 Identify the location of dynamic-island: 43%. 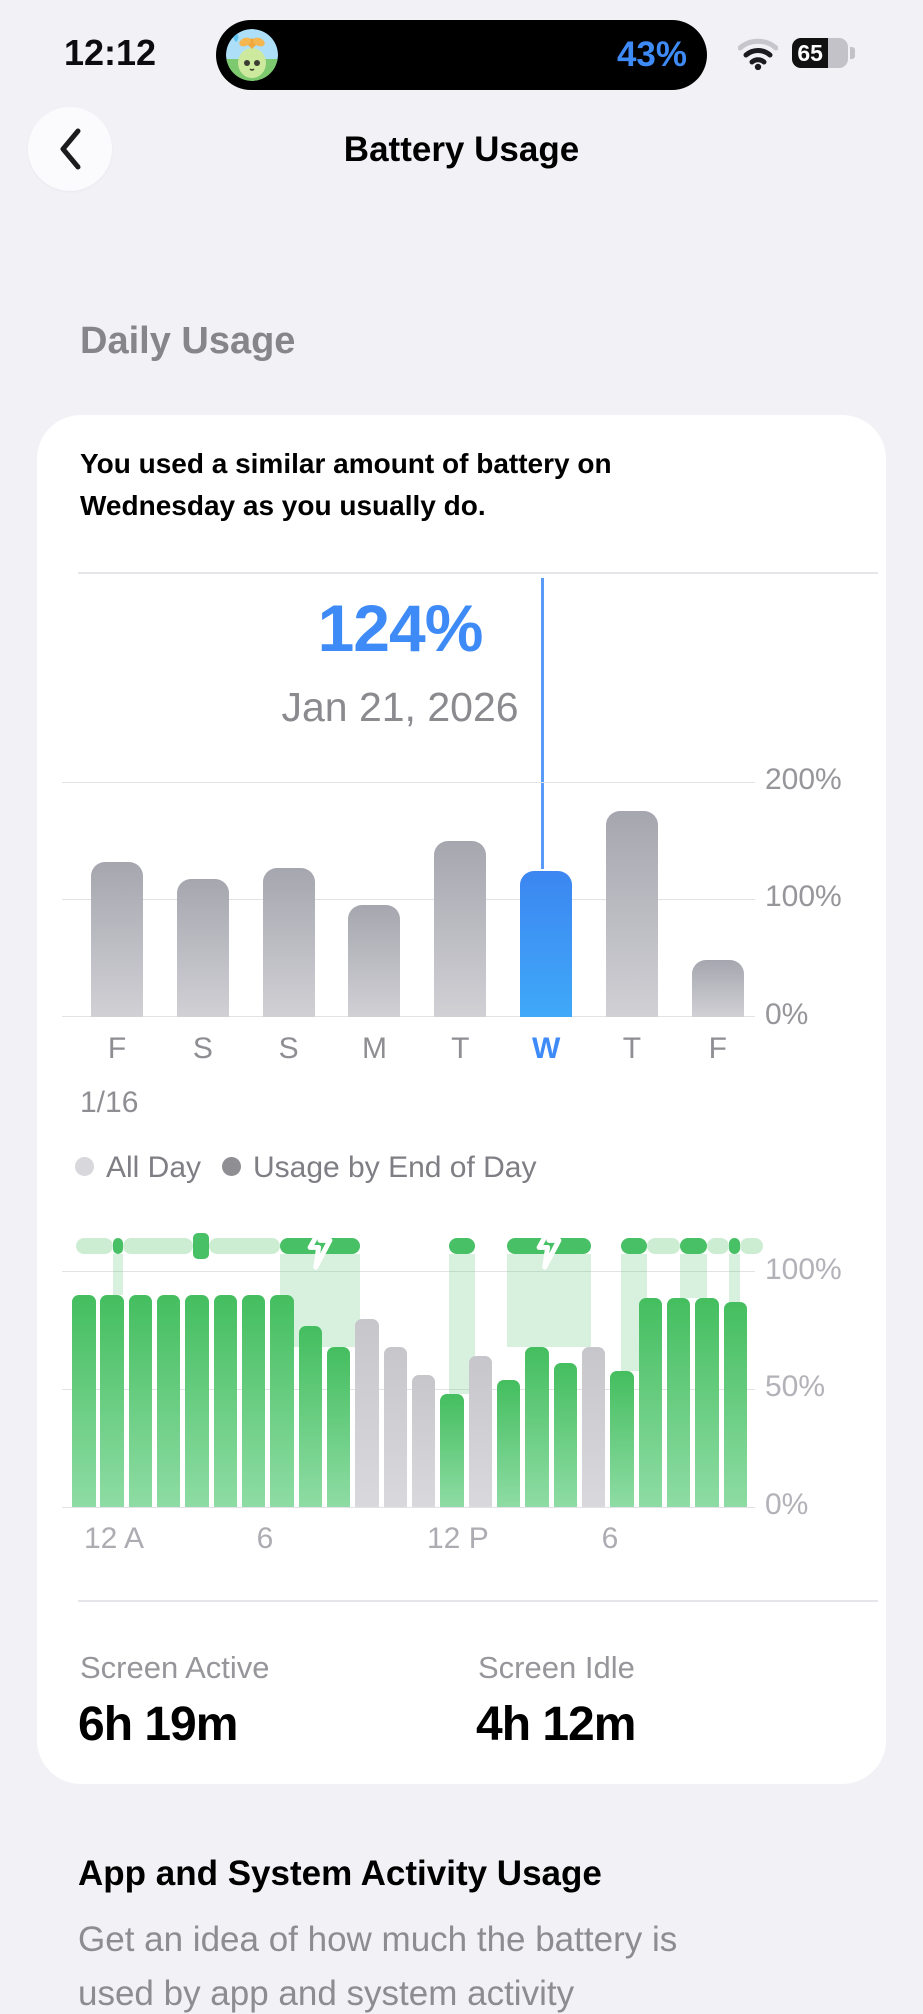
(461, 55).